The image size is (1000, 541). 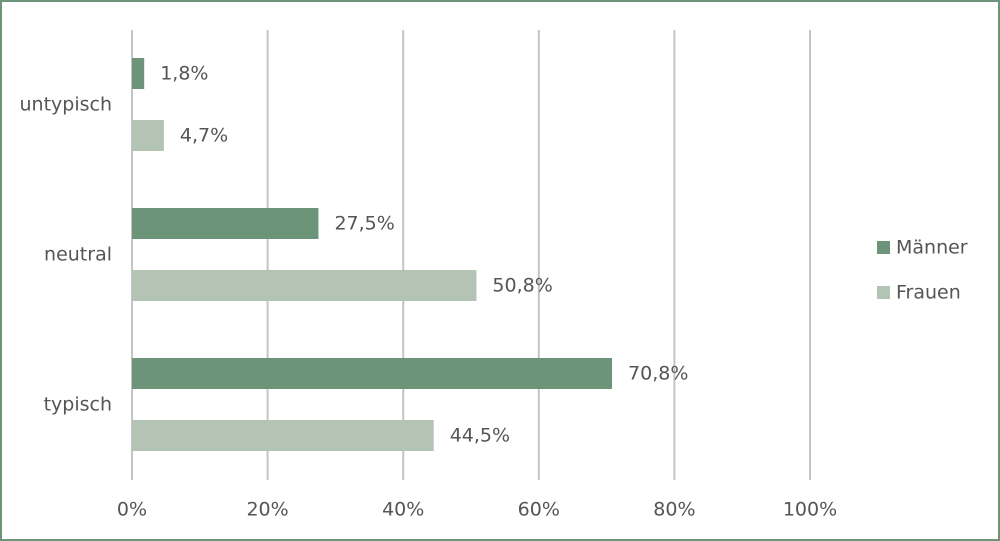 What do you see at coordinates (928, 293) in the screenshot?
I see `legend-label: Frauen` at bounding box center [928, 293].